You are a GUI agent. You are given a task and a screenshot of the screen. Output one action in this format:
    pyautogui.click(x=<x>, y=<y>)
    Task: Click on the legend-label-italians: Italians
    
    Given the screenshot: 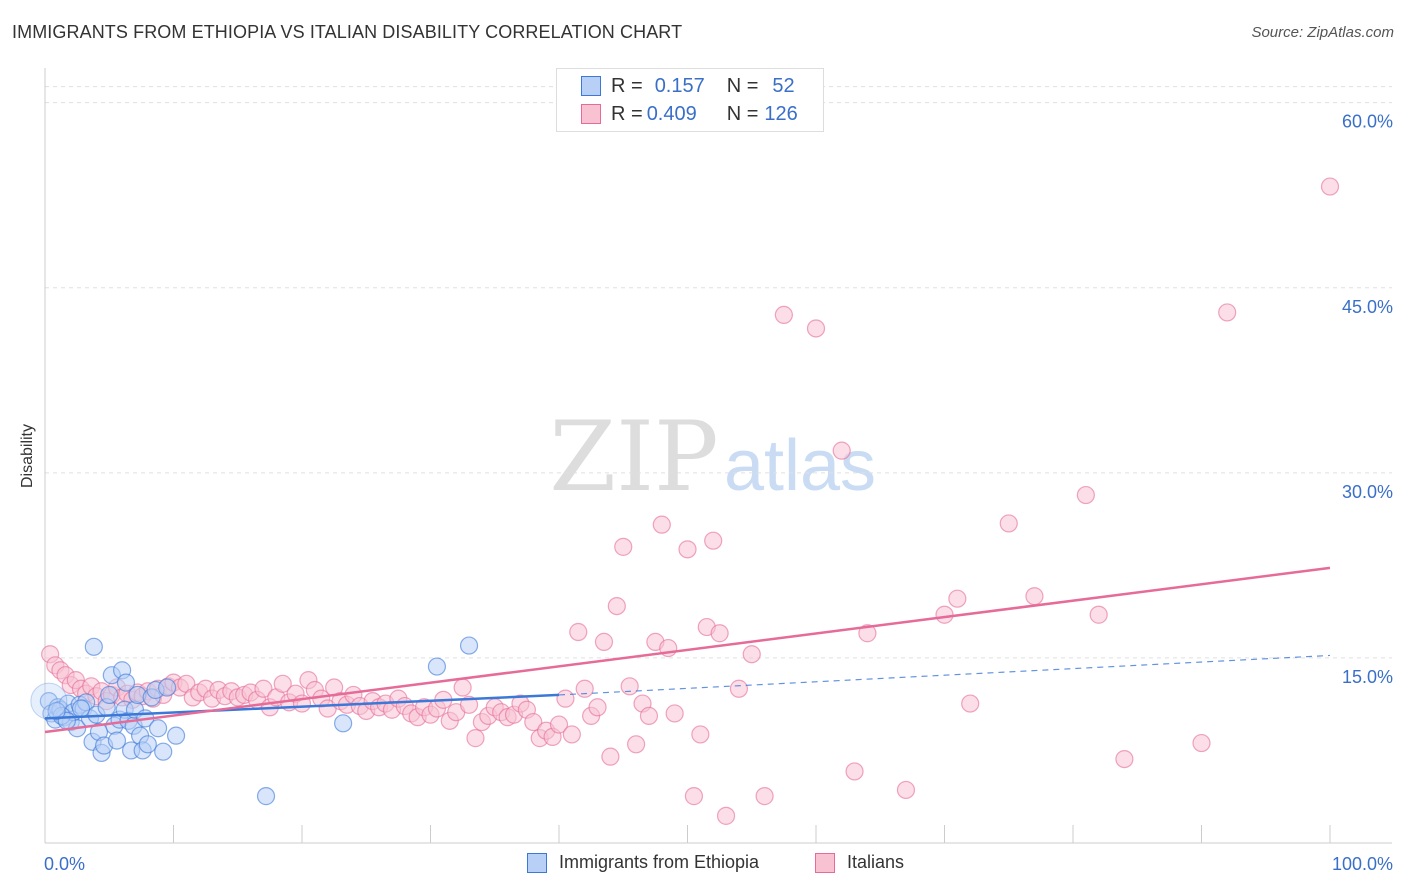 What is the action you would take?
    pyautogui.click(x=876, y=862)
    